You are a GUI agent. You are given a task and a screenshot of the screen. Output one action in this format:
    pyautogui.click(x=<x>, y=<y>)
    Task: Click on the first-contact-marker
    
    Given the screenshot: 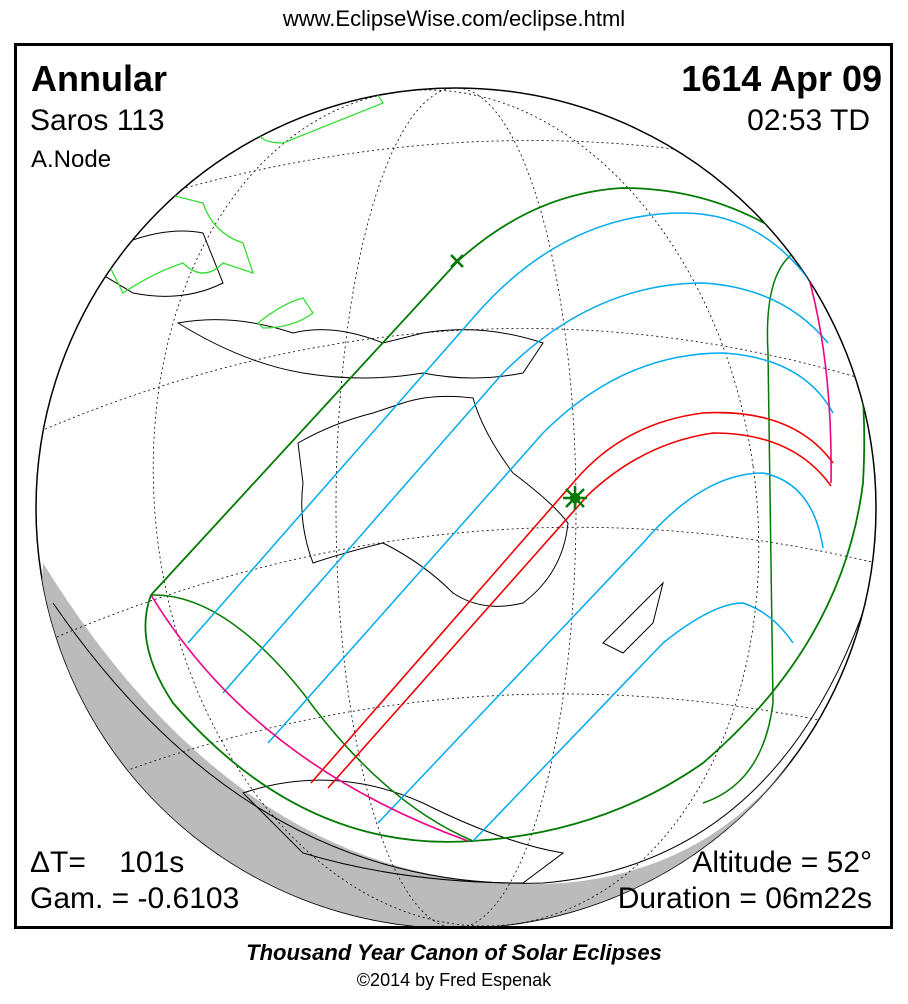 What is the action you would take?
    pyautogui.click(x=457, y=261)
    